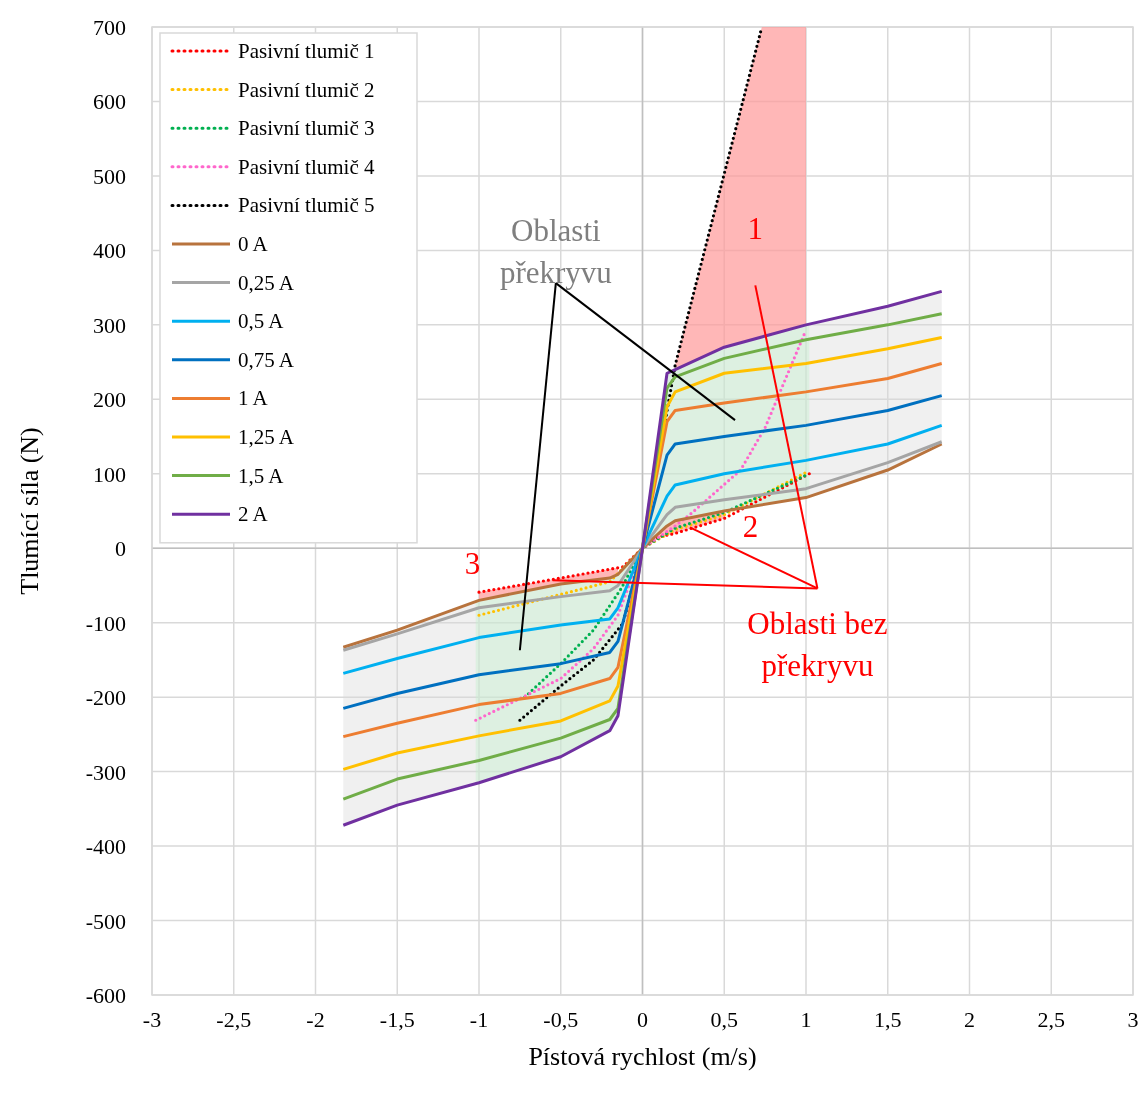  What do you see at coordinates (472, 564) in the screenshot?
I see `annotation: 3` at bounding box center [472, 564].